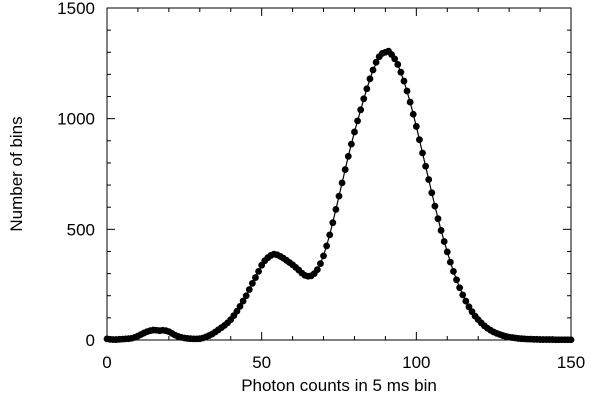 The image size is (609, 402). Describe the element at coordinates (76, 9) in the screenshot. I see `y-tick-label: 1500` at that location.